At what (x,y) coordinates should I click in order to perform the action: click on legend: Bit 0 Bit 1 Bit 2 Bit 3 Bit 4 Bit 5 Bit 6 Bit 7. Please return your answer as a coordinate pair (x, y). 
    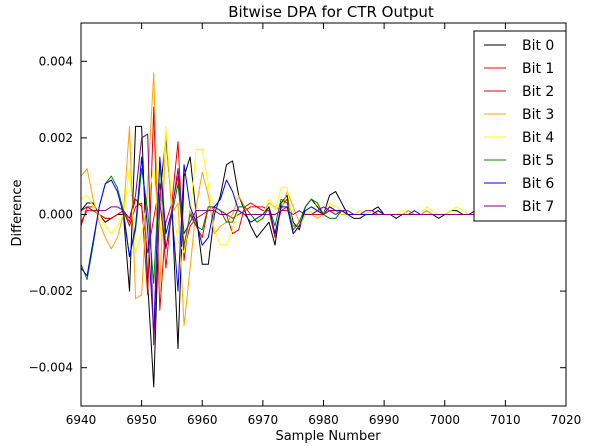
    Looking at the image, I should click on (520, 126).